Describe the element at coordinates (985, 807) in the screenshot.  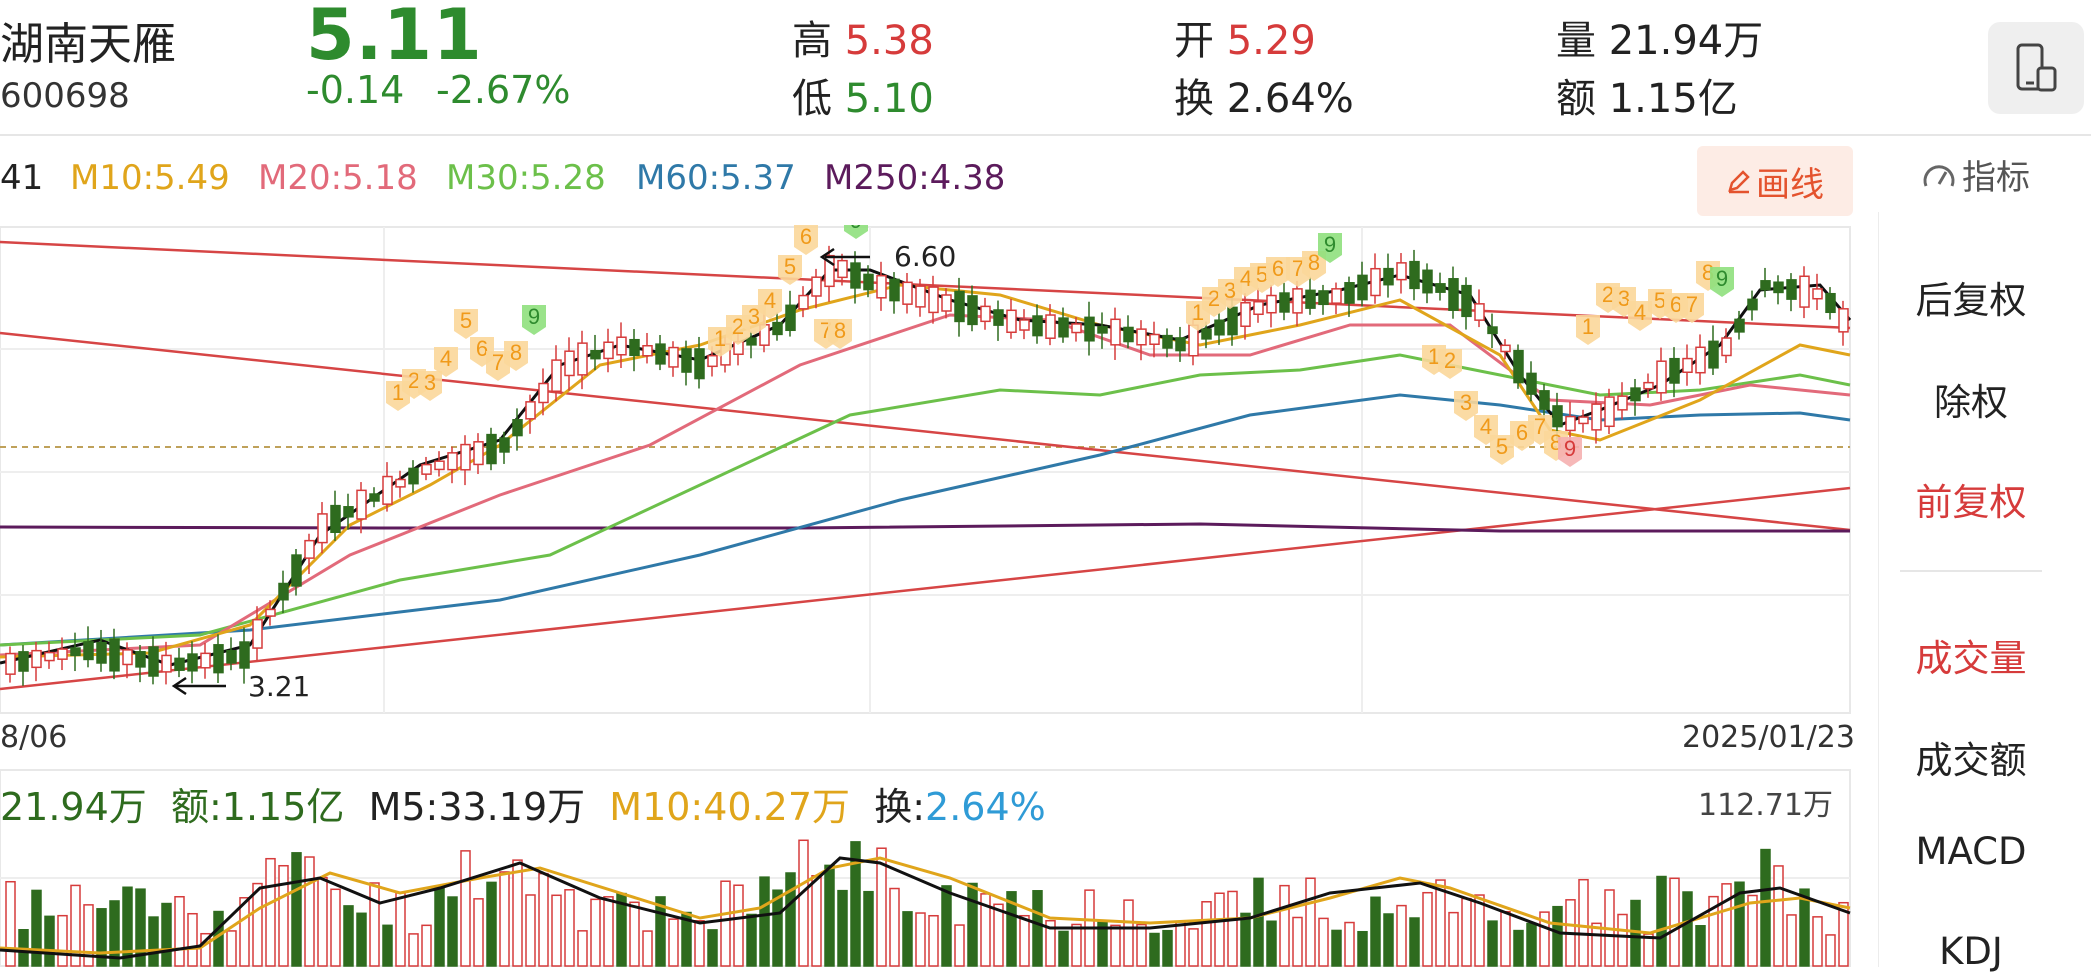
I see `volume-info-turnover-value: 2.64%` at that location.